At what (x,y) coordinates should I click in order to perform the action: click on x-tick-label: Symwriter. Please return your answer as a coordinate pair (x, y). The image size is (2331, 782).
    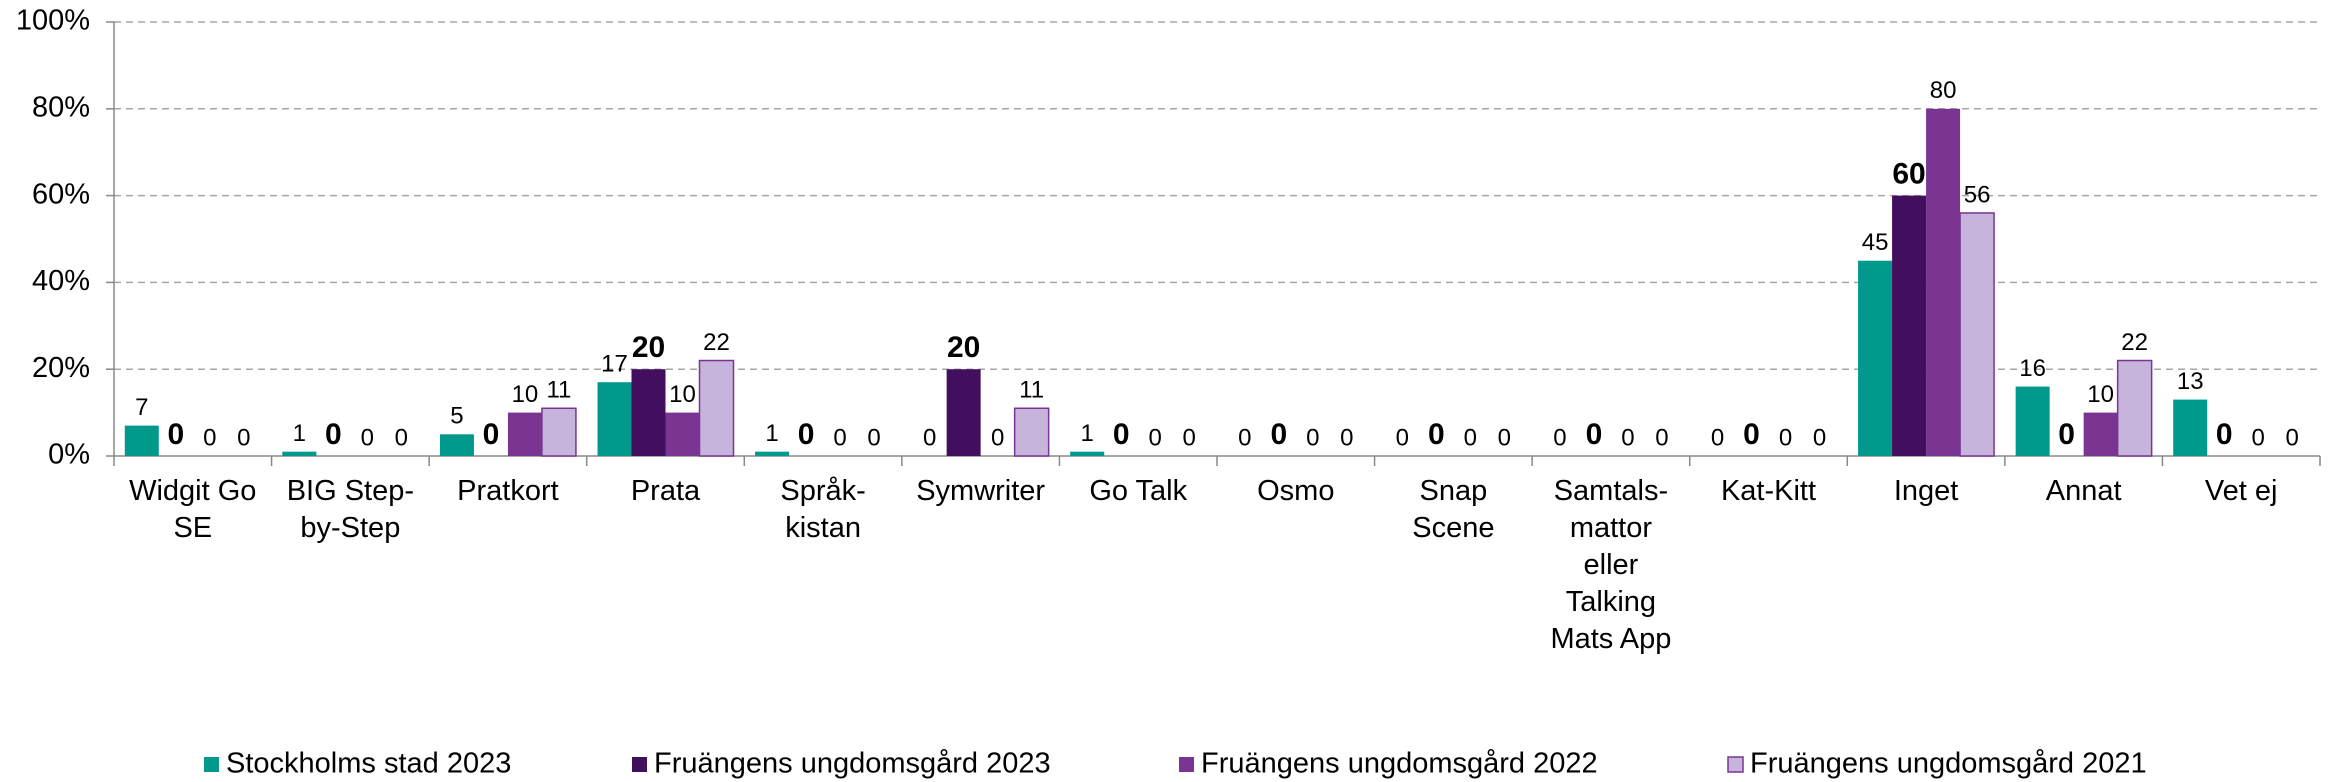
    Looking at the image, I should click on (980, 491).